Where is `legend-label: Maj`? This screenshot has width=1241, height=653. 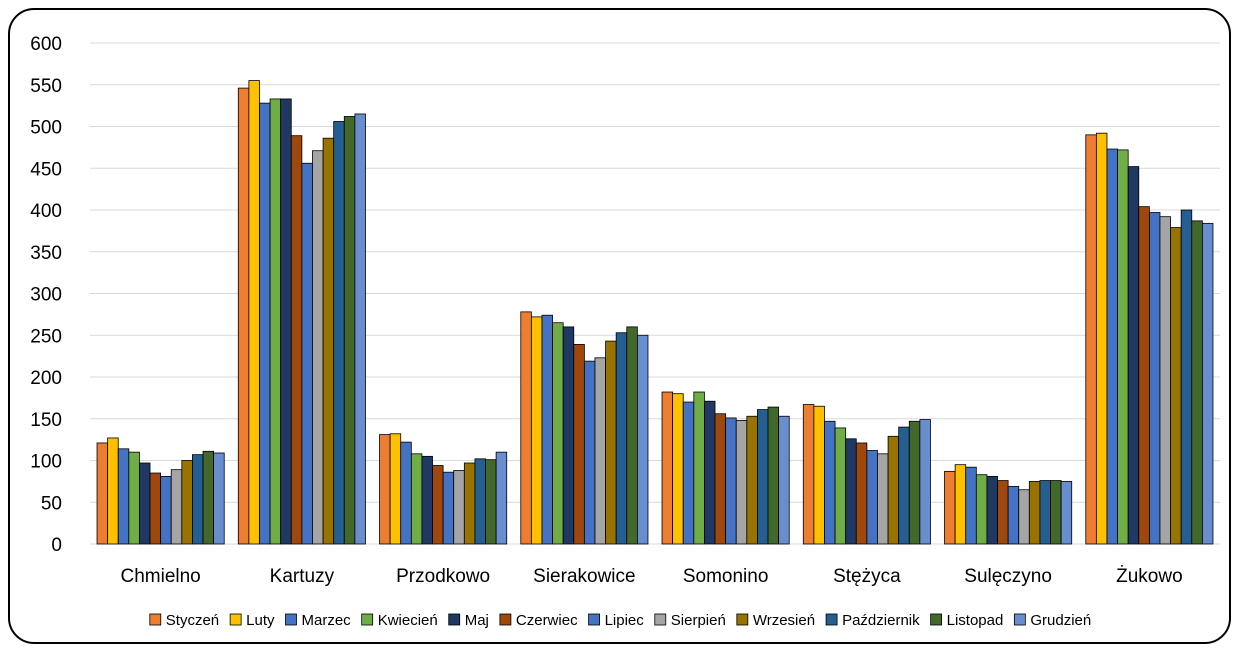
legend-label: Maj is located at coordinates (477, 620).